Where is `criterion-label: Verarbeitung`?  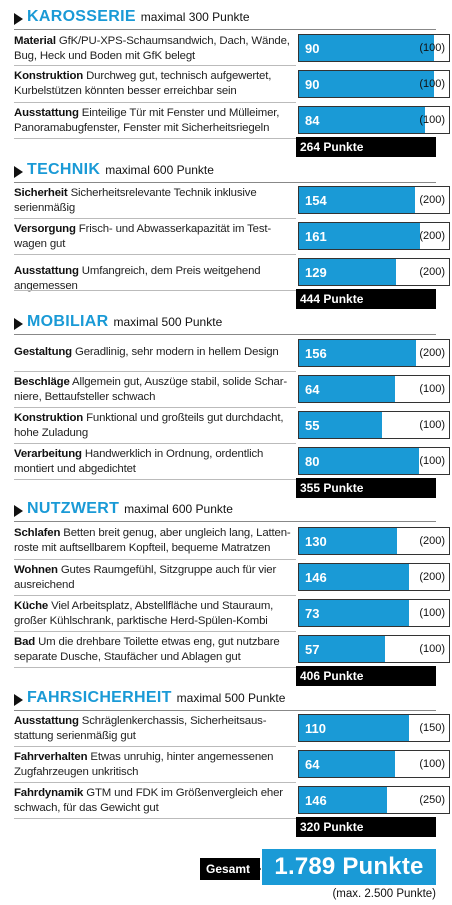 criterion-label: Verarbeitung is located at coordinates (48, 454).